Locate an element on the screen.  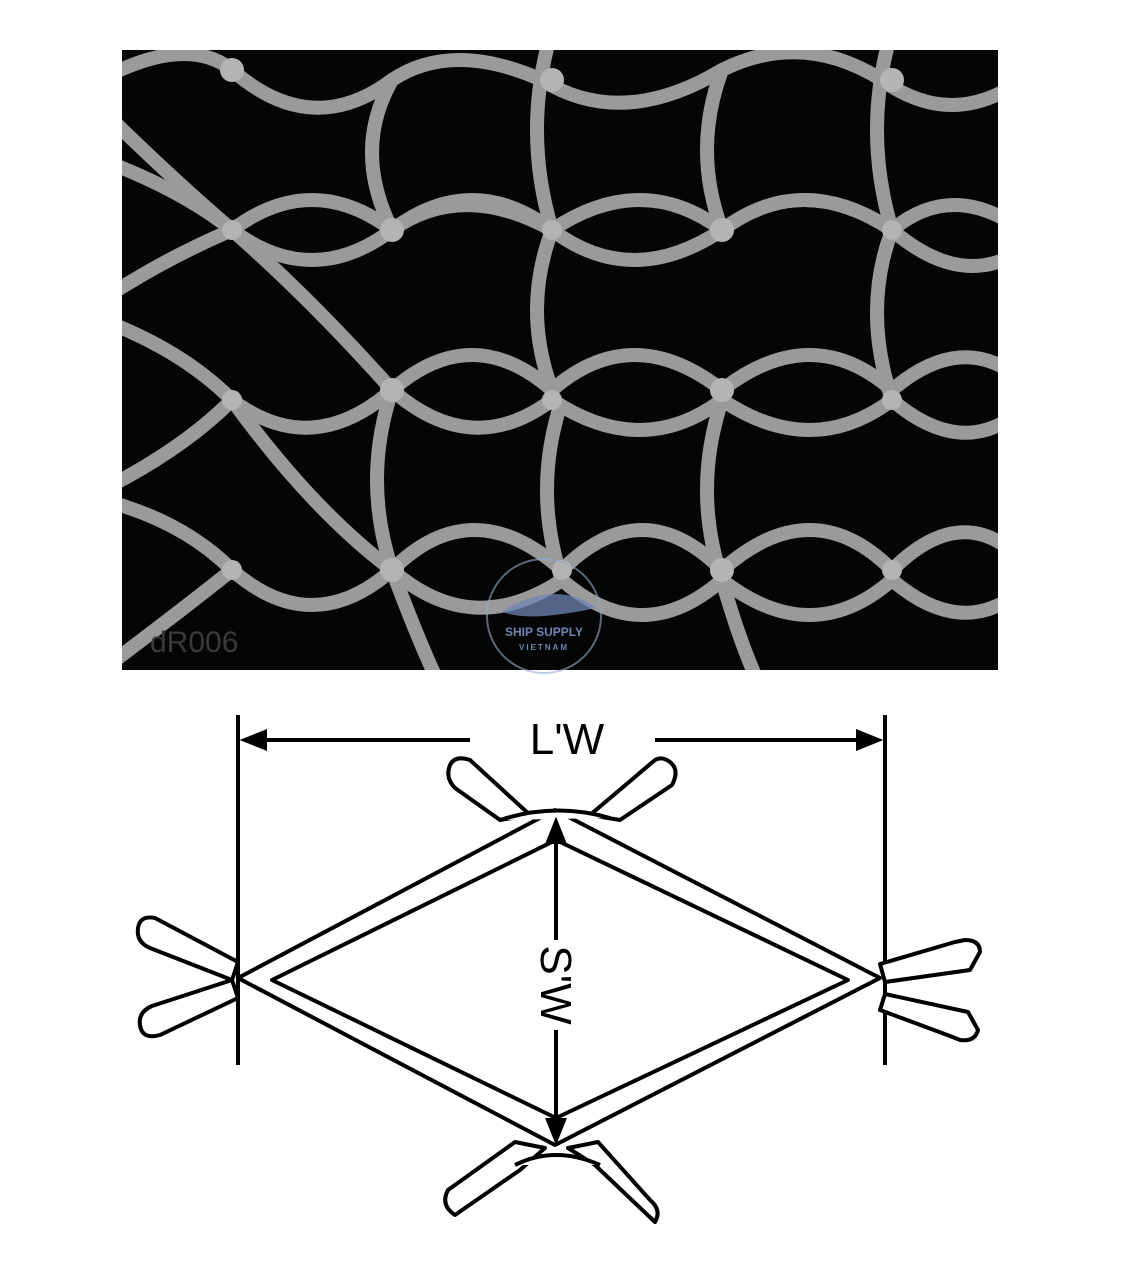
ship-supply-watermark: SHIP SUPPLY VIETNAM is located at coordinates (544, 616).